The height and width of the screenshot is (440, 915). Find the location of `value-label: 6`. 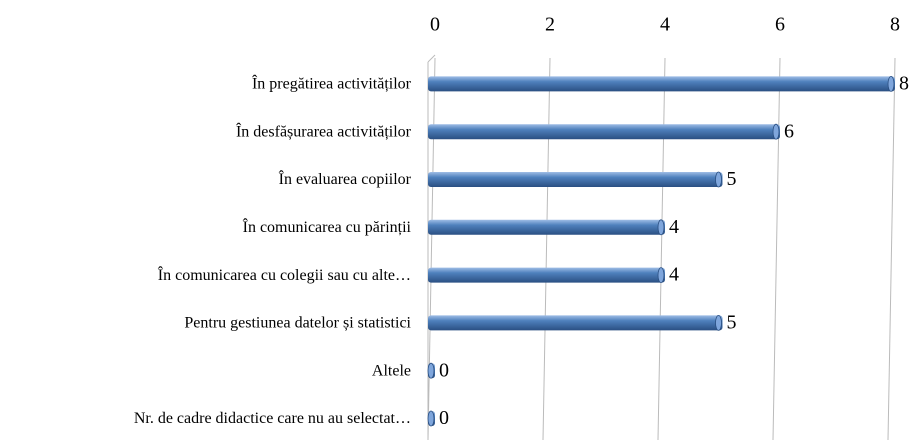

value-label: 6 is located at coordinates (789, 131).